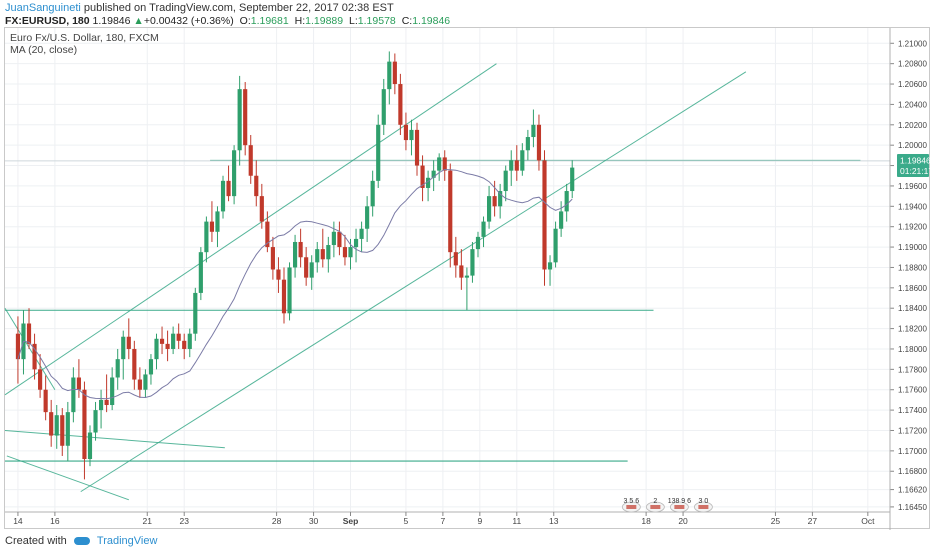 This screenshot has width=932, height=550. Describe the element at coordinates (84, 38) in the screenshot. I see `chart-legend-title: Euro Fx/U.S. Dollar, 180, FXCM` at that location.